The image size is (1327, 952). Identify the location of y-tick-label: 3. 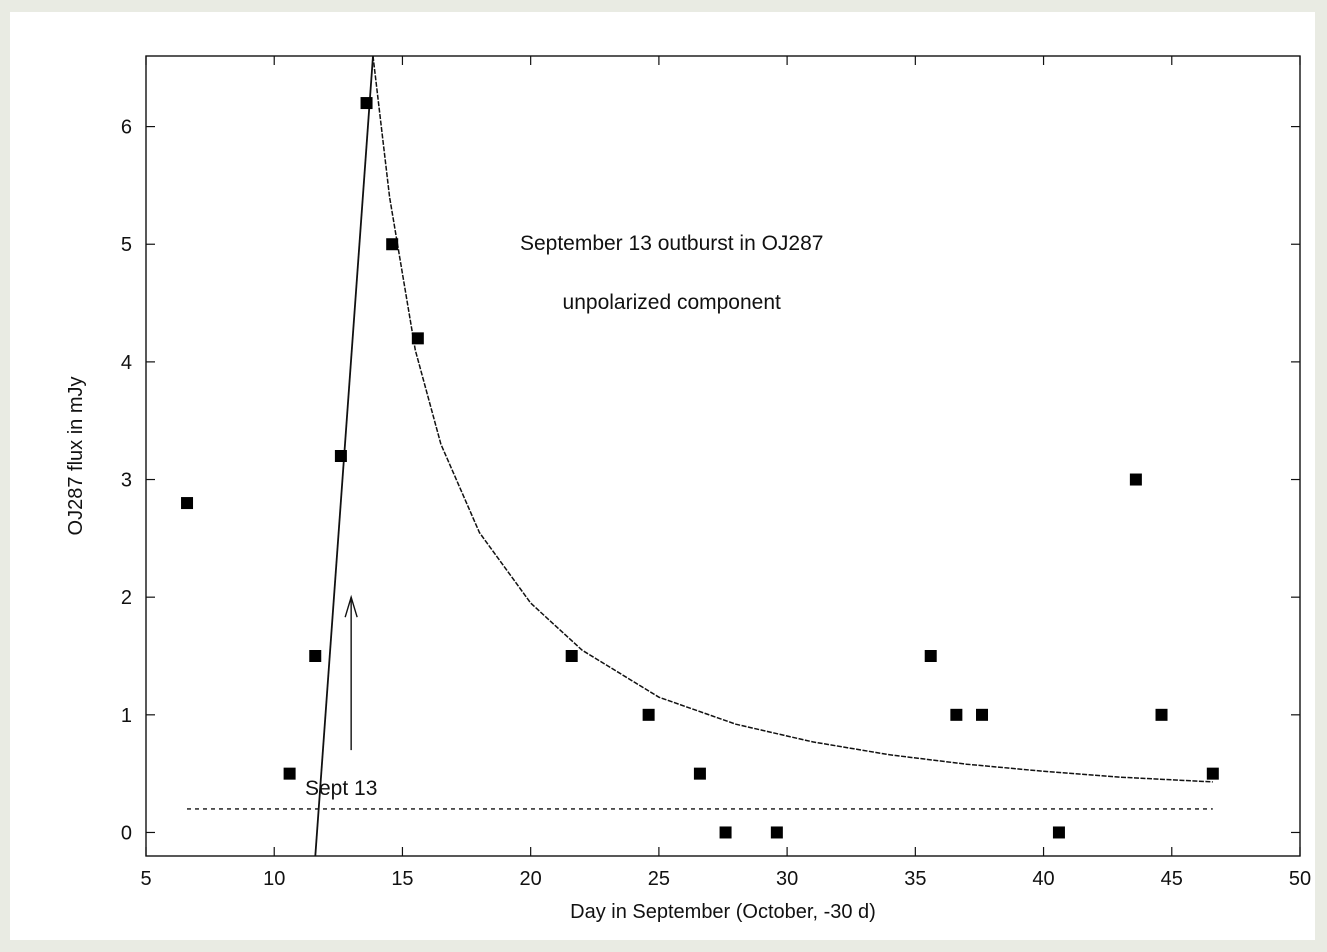
(126, 481).